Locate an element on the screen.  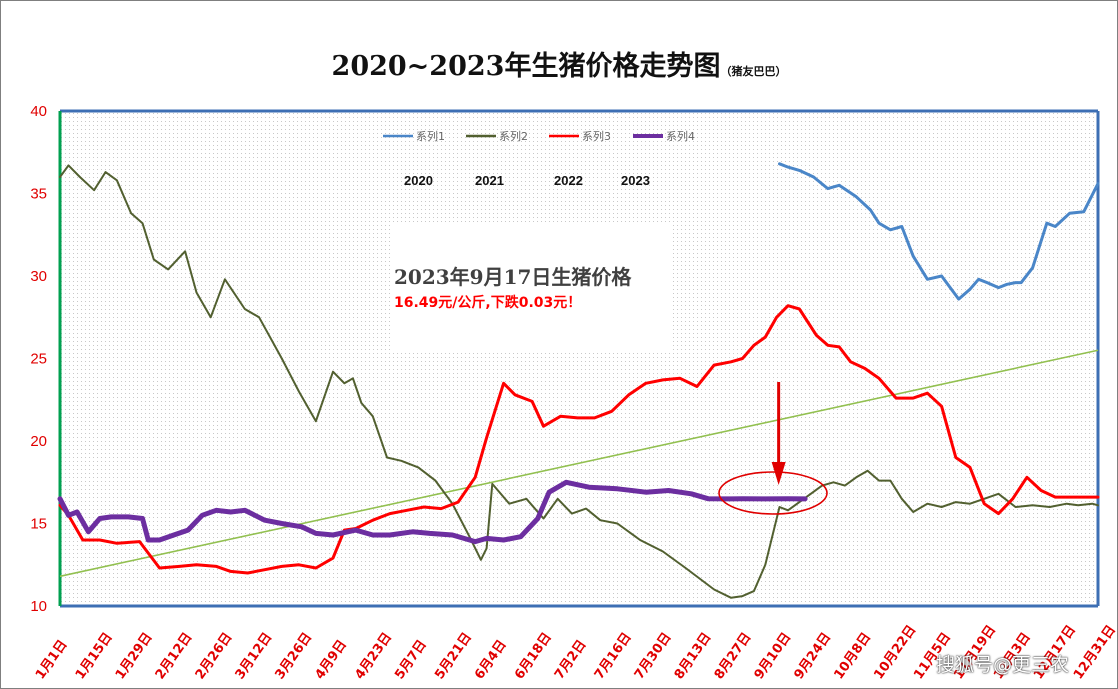
x-tick-label: 4月23日 is located at coordinates (373, 656).